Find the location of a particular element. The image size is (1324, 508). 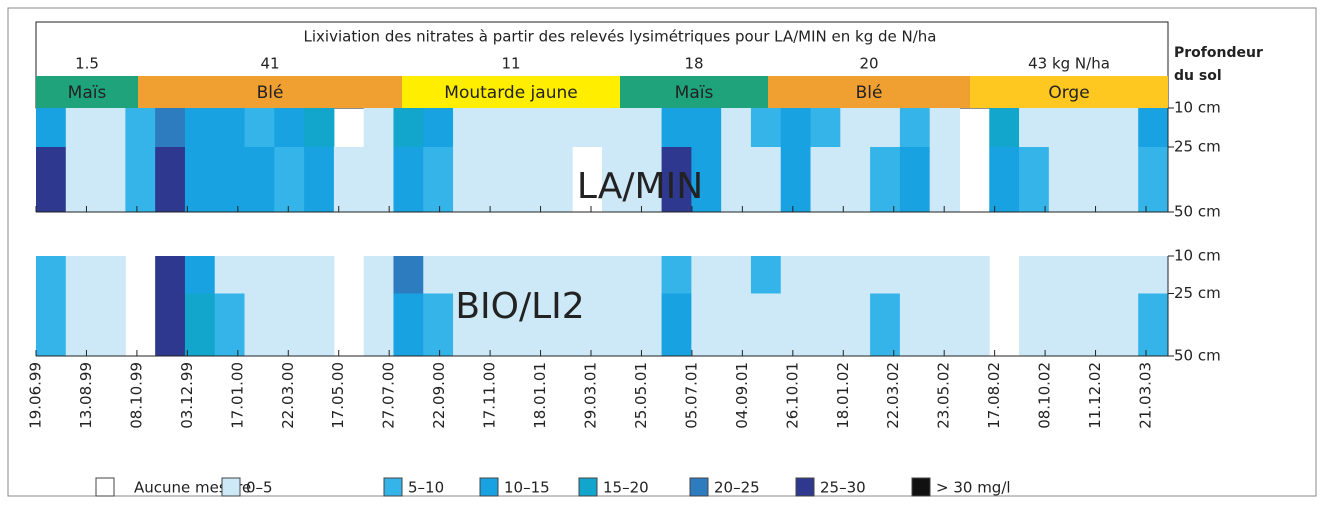

x-tick-label: 17.11.00 is located at coordinates (490, 395).